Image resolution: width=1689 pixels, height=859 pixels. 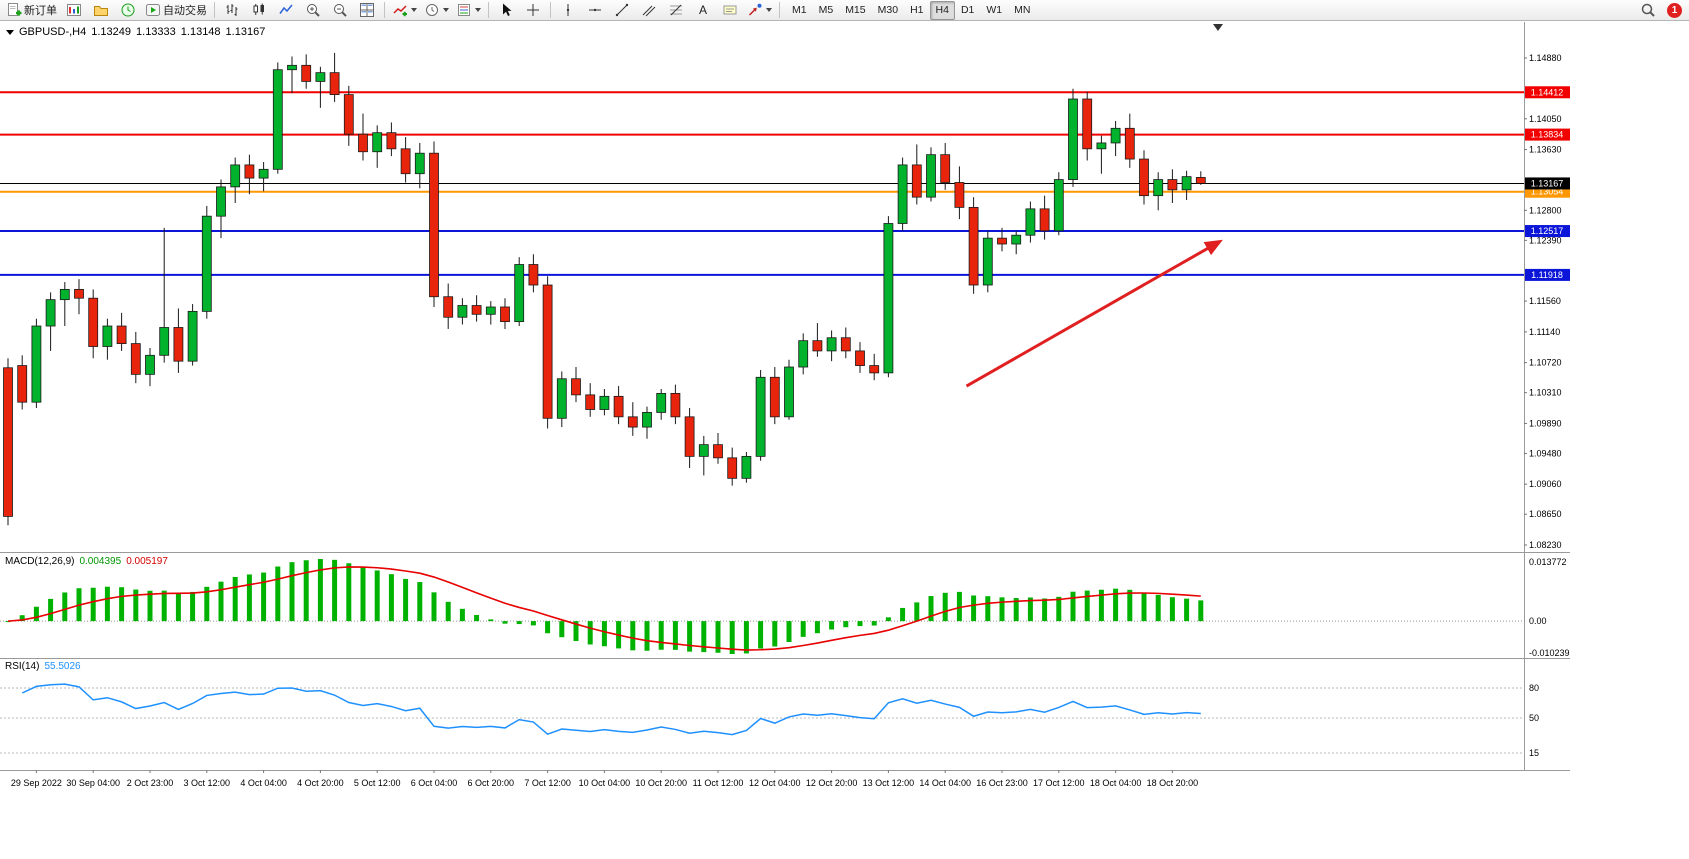 What do you see at coordinates (785, 607) in the screenshot?
I see `macd-panel: 0.013772 0.00 -0.010239` at bounding box center [785, 607].